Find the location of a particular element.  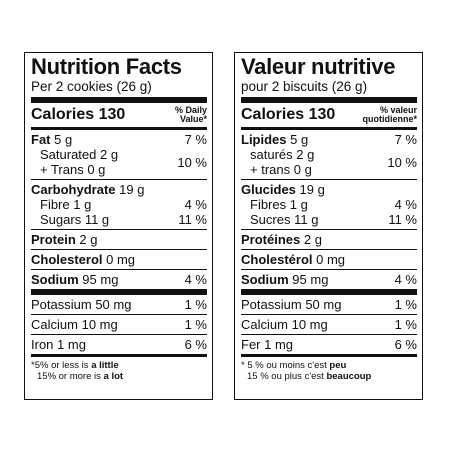

daily-value-header-line1: % valeur is located at coordinates (398, 110).